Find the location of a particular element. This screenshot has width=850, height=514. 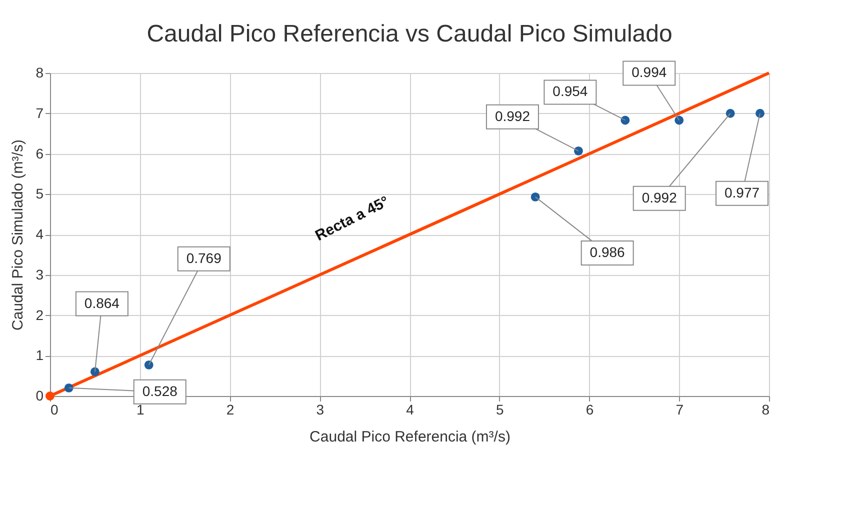

x-tick-label: 3 is located at coordinates (320, 410).